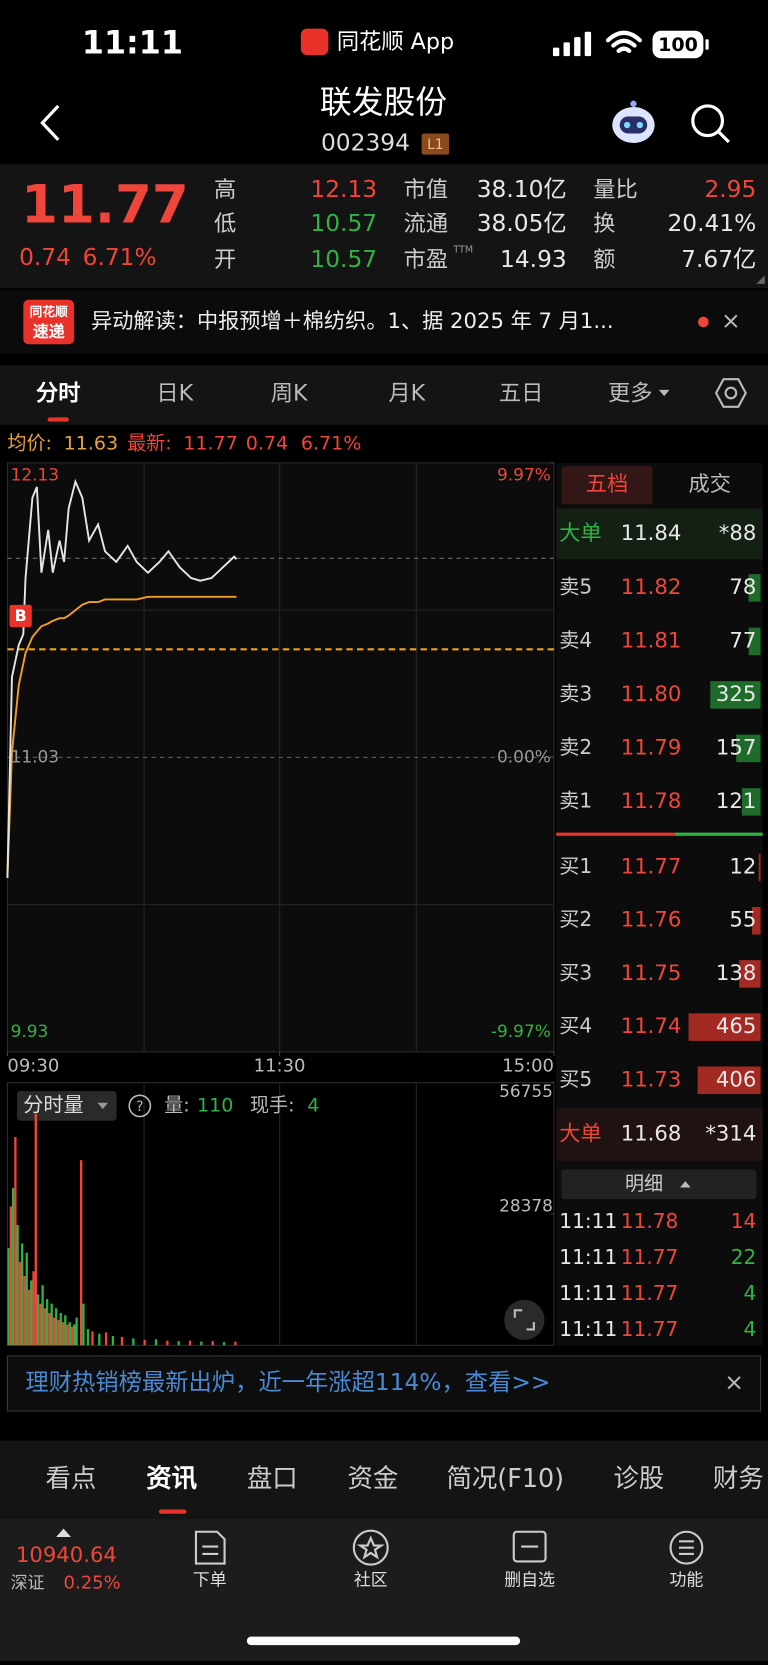 This screenshot has height=1665, width=768. Describe the element at coordinates (66, 1106) in the screenshot. I see `volume-selector` at that location.